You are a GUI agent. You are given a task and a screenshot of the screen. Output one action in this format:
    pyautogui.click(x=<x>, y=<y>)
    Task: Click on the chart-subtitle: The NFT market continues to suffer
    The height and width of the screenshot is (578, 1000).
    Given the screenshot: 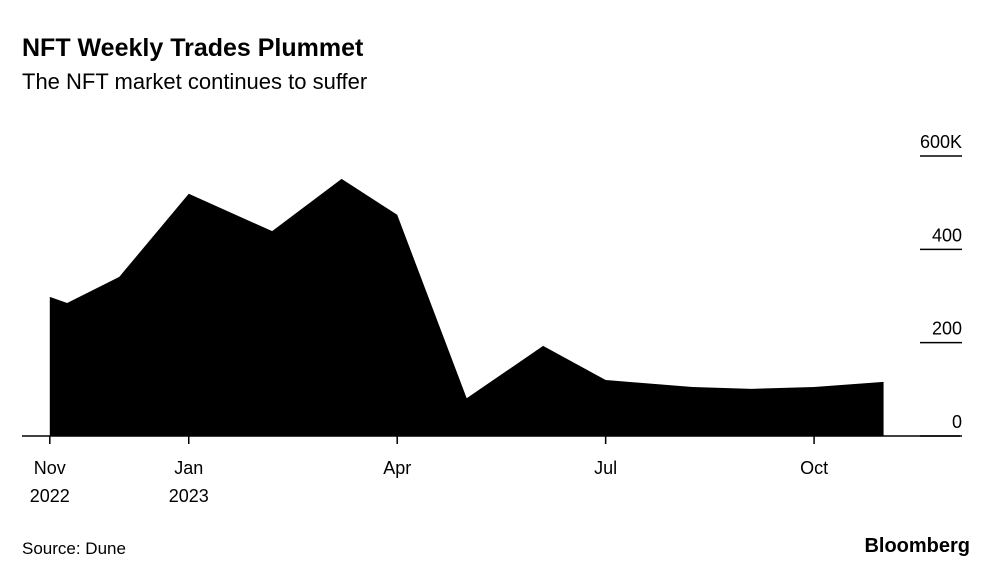 What is the action you would take?
    pyautogui.click(x=194, y=81)
    